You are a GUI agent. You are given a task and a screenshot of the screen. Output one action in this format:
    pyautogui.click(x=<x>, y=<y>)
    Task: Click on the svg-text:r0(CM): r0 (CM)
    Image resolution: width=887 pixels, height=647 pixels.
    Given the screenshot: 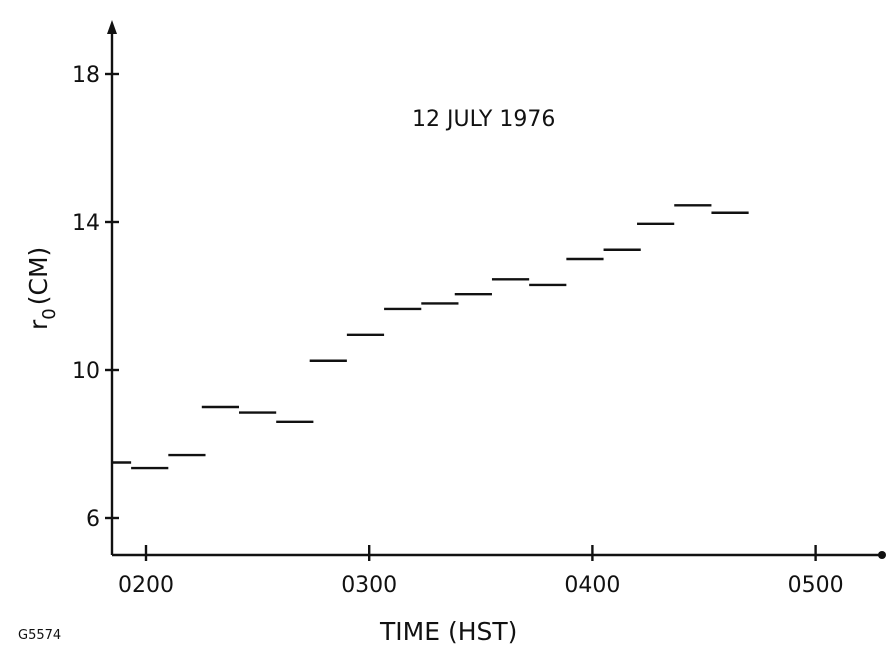 What is the action you would take?
    pyautogui.click(x=42, y=288)
    